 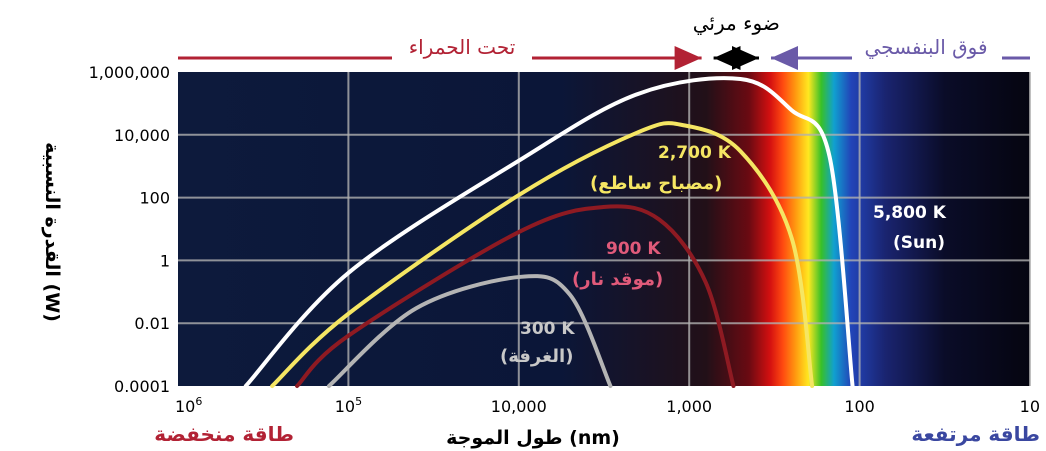 What do you see at coordinates (633, 249) in the screenshot?
I see `label-fire-temp: 900 K` at bounding box center [633, 249].